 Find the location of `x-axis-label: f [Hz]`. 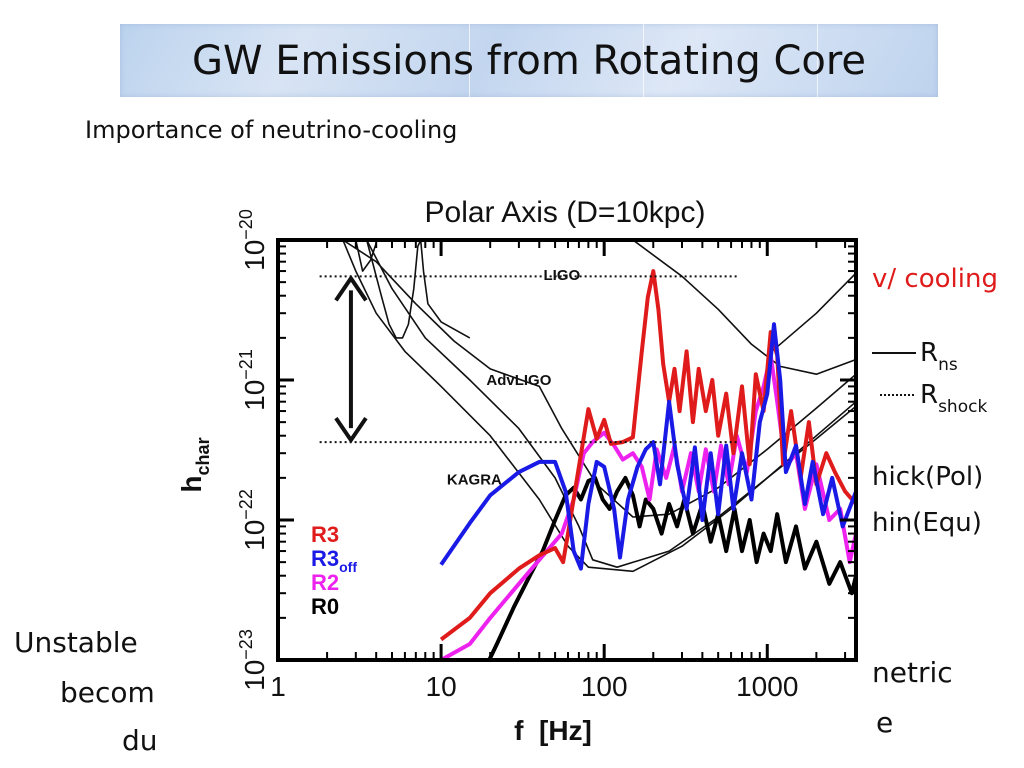

x-axis-label: f [Hz] is located at coordinates (553, 730).